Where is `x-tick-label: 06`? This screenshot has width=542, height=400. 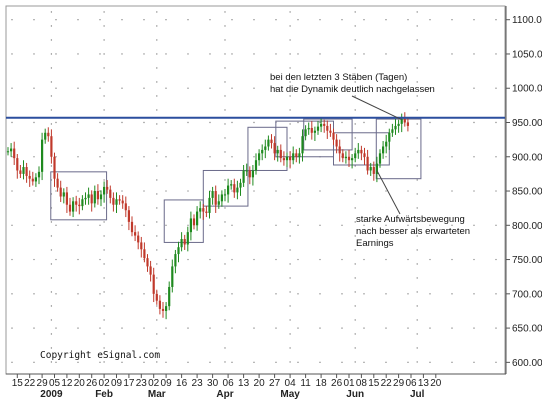 x-tick-label: 06 is located at coordinates (229, 383).